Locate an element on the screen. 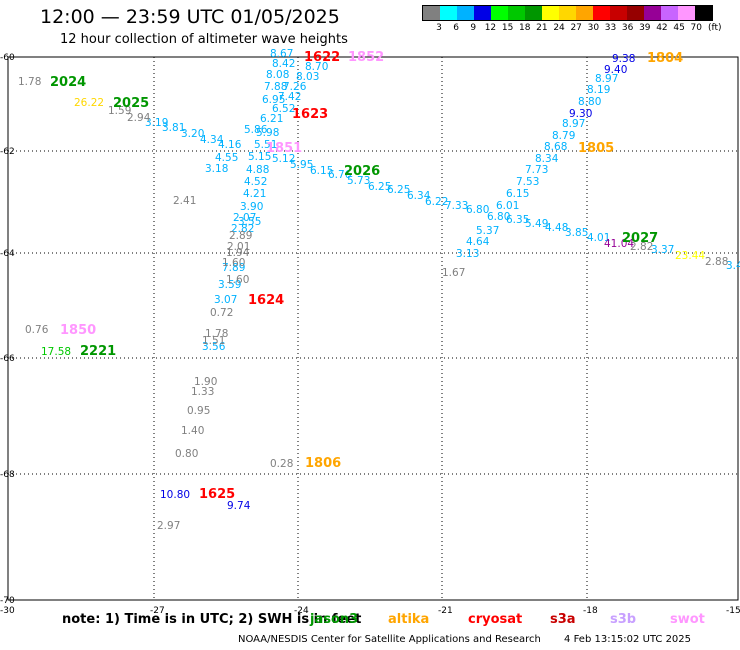 The height and width of the screenshot is (650, 740). wave-height-value: 8.03 is located at coordinates (307, 77).